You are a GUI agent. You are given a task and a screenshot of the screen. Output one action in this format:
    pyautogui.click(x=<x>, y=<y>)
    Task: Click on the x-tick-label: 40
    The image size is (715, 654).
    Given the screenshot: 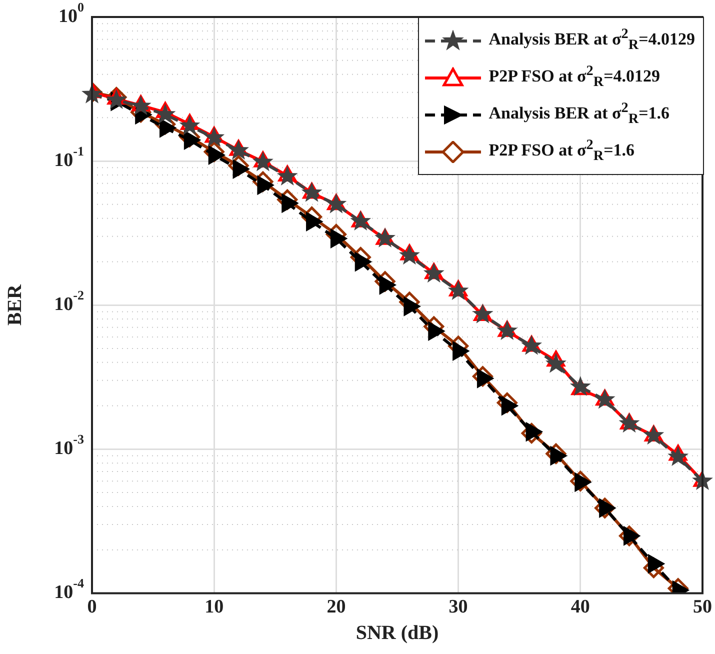 What is the action you would take?
    pyautogui.click(x=580, y=607)
    